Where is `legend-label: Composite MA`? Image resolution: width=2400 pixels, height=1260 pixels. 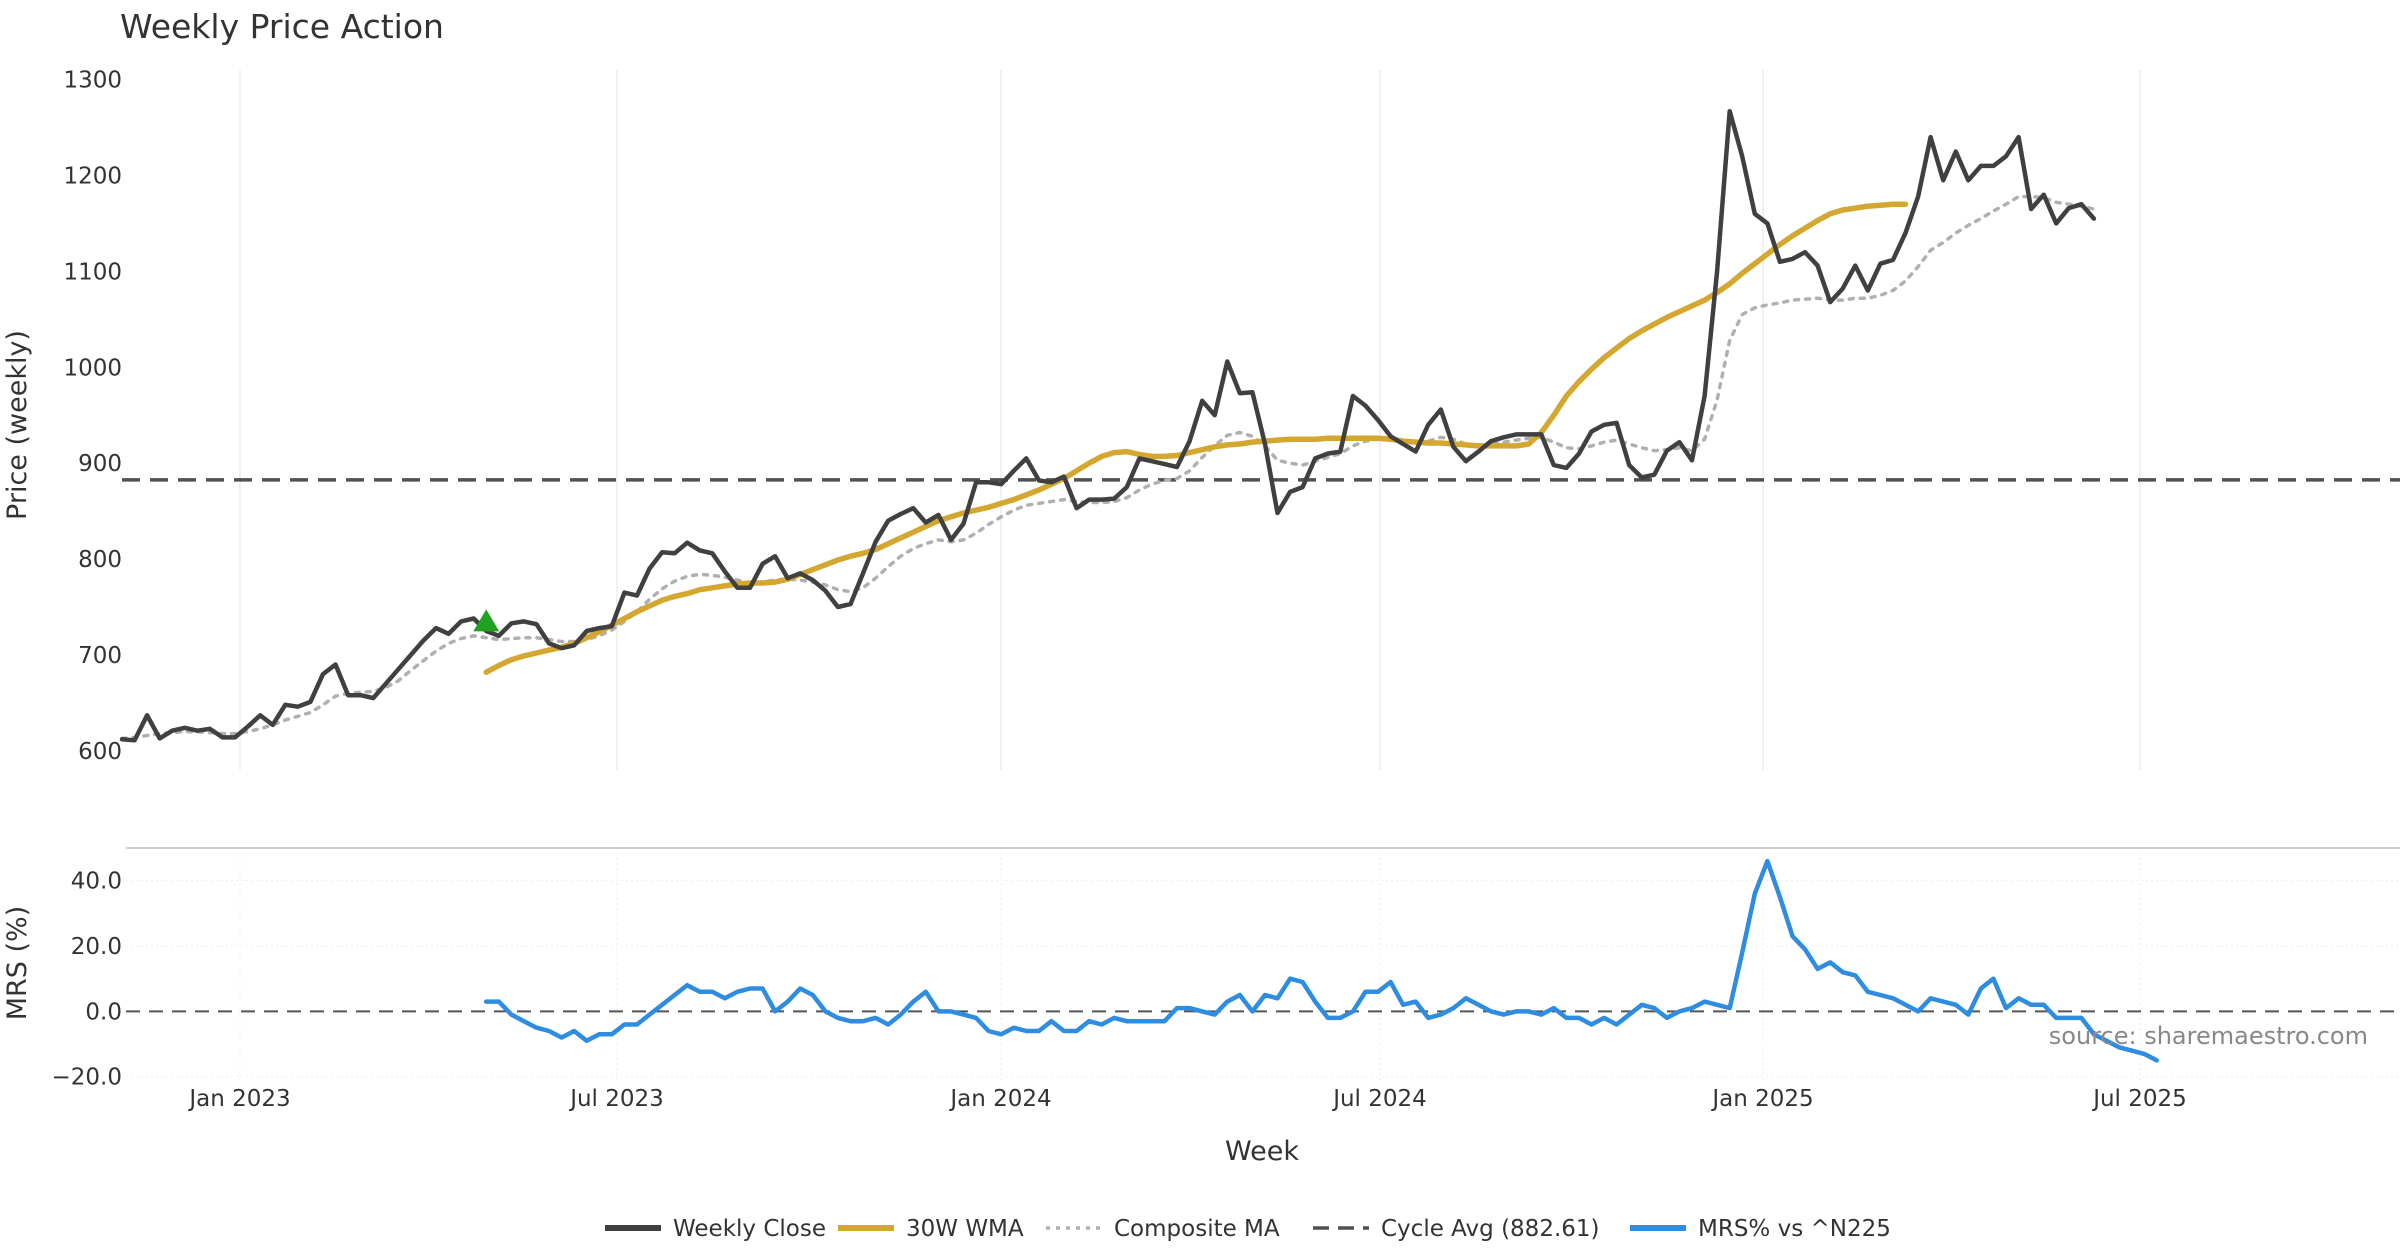
legend-label: Composite MA is located at coordinates (1197, 1229).